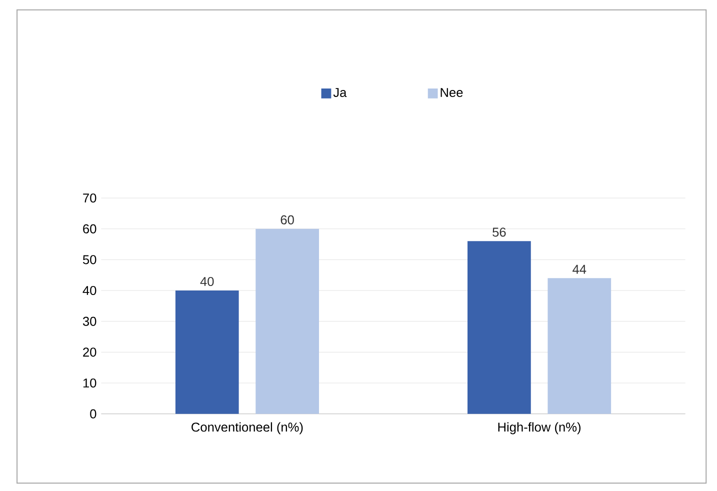  What do you see at coordinates (539, 428) in the screenshot?
I see `x-tick-label: High-flow (n%)` at bounding box center [539, 428].